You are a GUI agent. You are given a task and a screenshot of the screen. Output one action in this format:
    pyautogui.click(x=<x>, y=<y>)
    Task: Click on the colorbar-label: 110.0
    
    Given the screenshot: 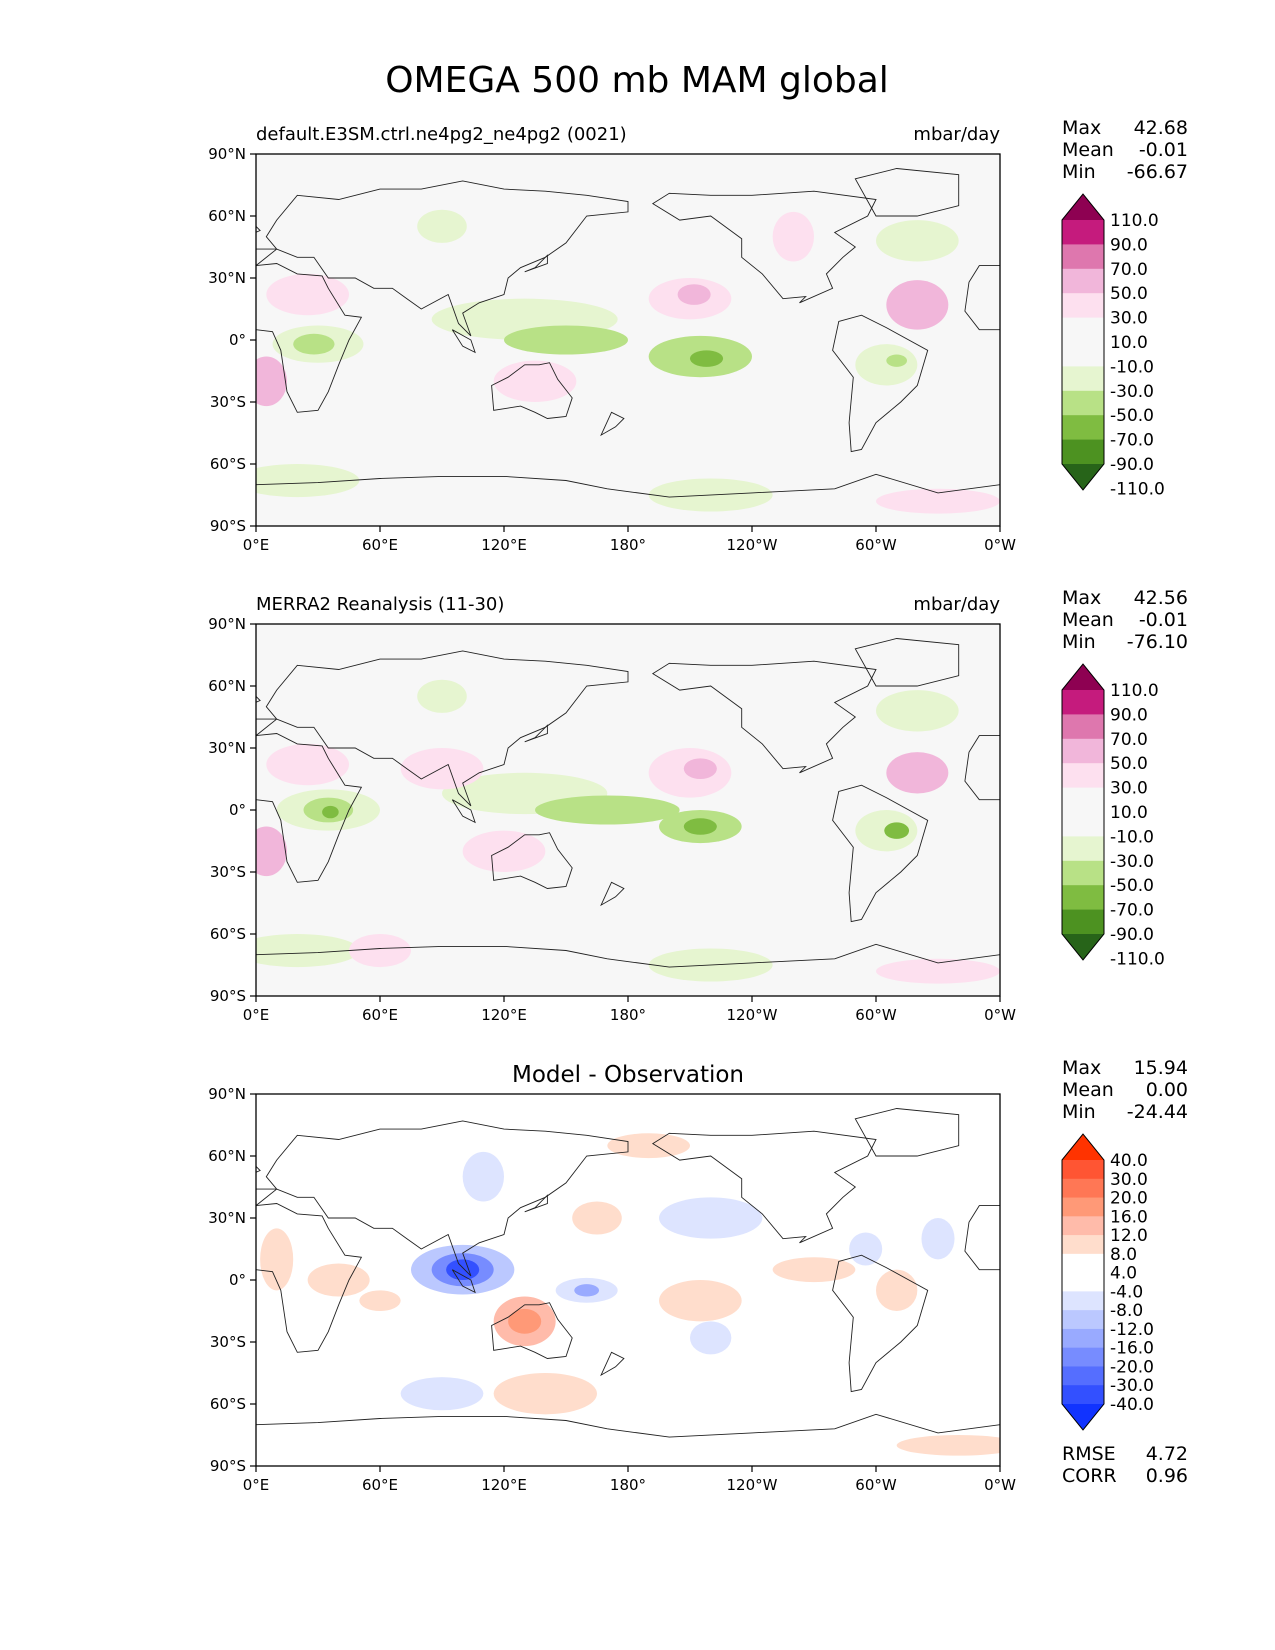 What is the action you would take?
    pyautogui.click(x=1134, y=221)
    